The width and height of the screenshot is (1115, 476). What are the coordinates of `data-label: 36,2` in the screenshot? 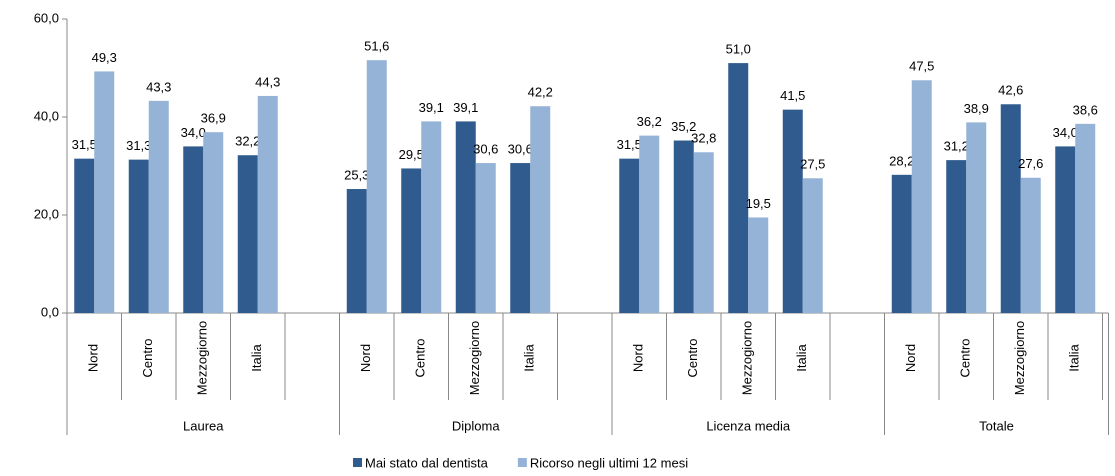 It's located at (649, 121).